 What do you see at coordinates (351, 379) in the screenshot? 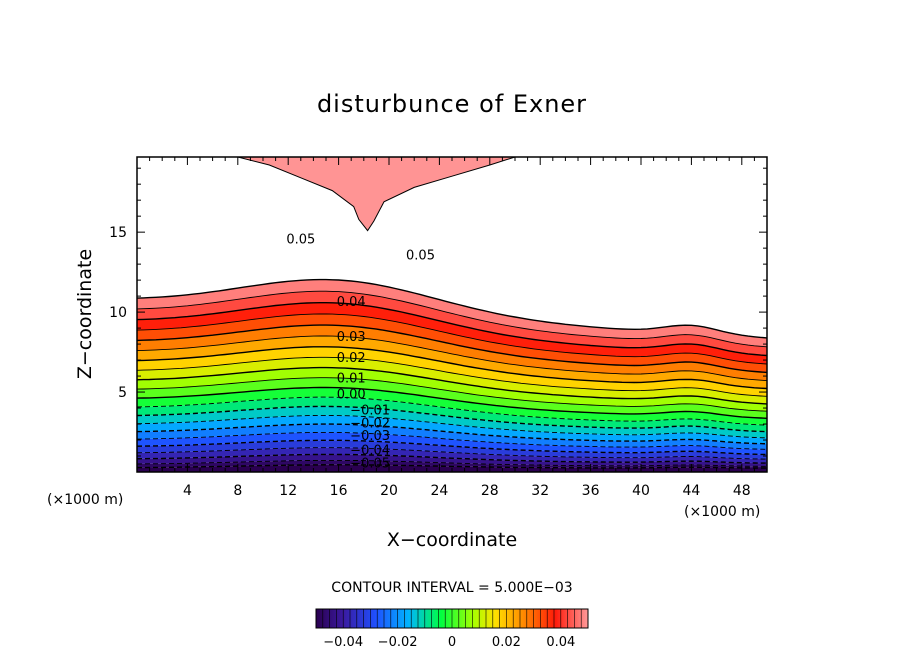
I see `contour-label-5: 0.01` at bounding box center [351, 379].